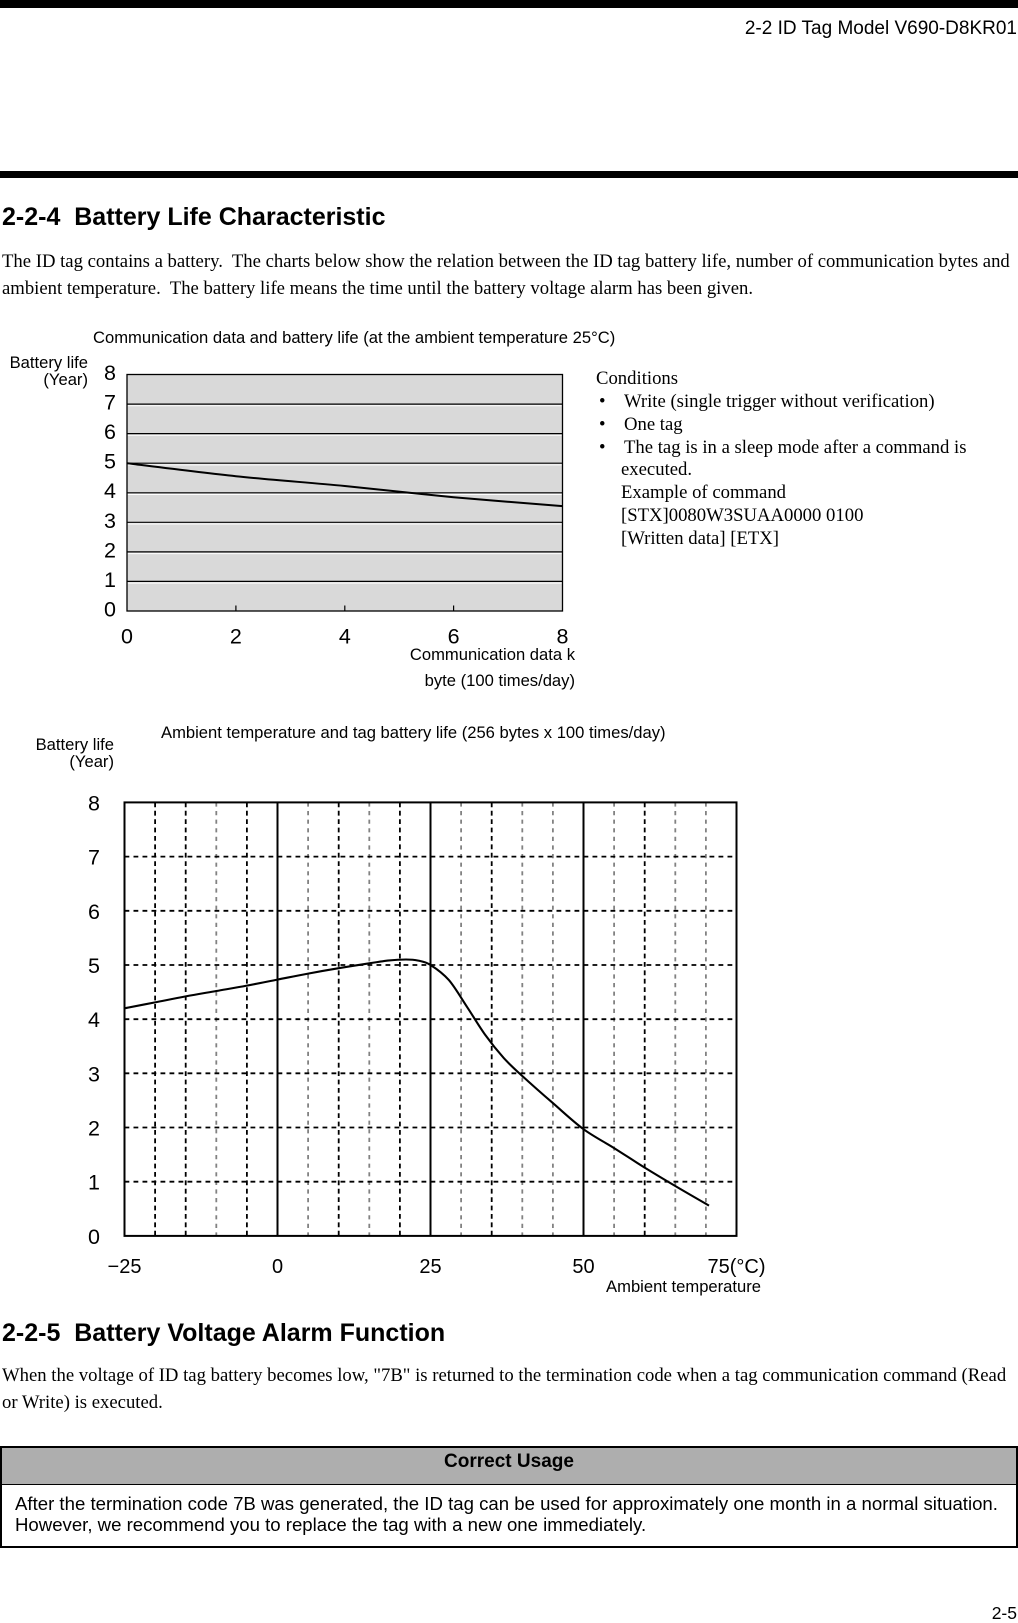  What do you see at coordinates (430, 1267) in the screenshot?
I see `svg-text: 25` at bounding box center [430, 1267].